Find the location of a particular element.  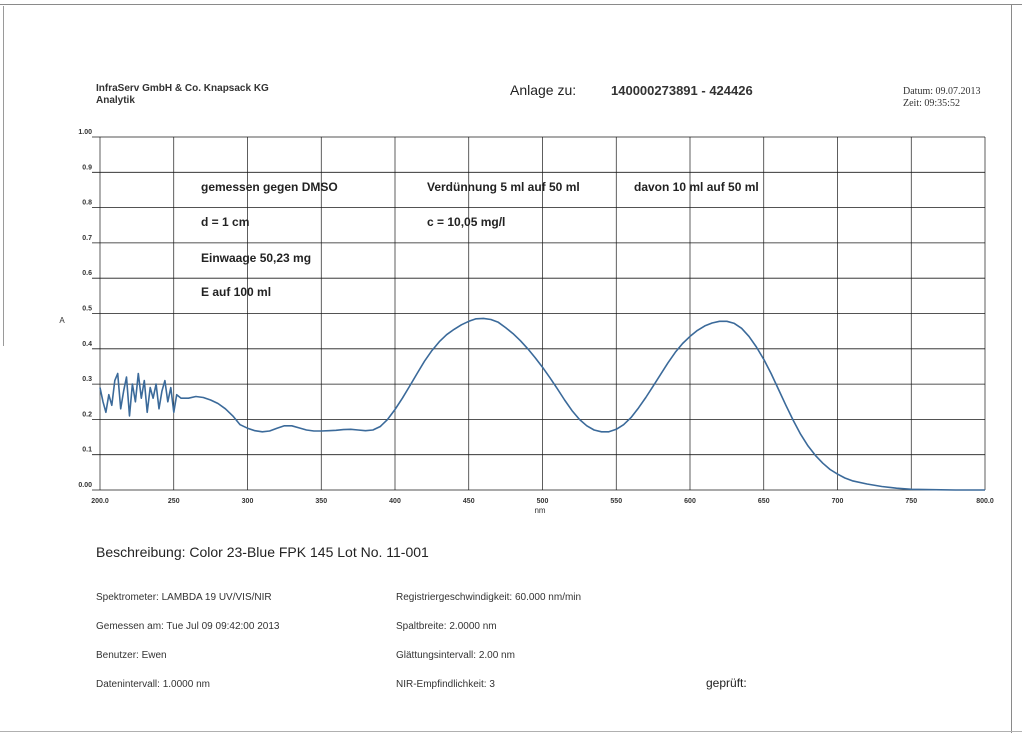

x-tick-label: 600 is located at coordinates (690, 501).